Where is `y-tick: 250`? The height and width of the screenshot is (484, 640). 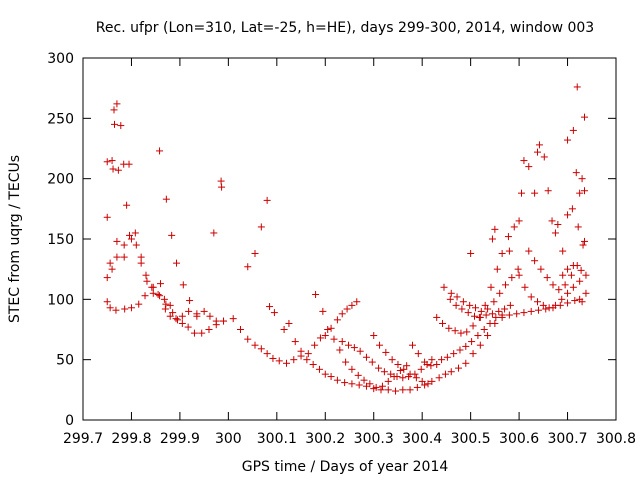
y-tick: 250 is located at coordinates (331, 119).